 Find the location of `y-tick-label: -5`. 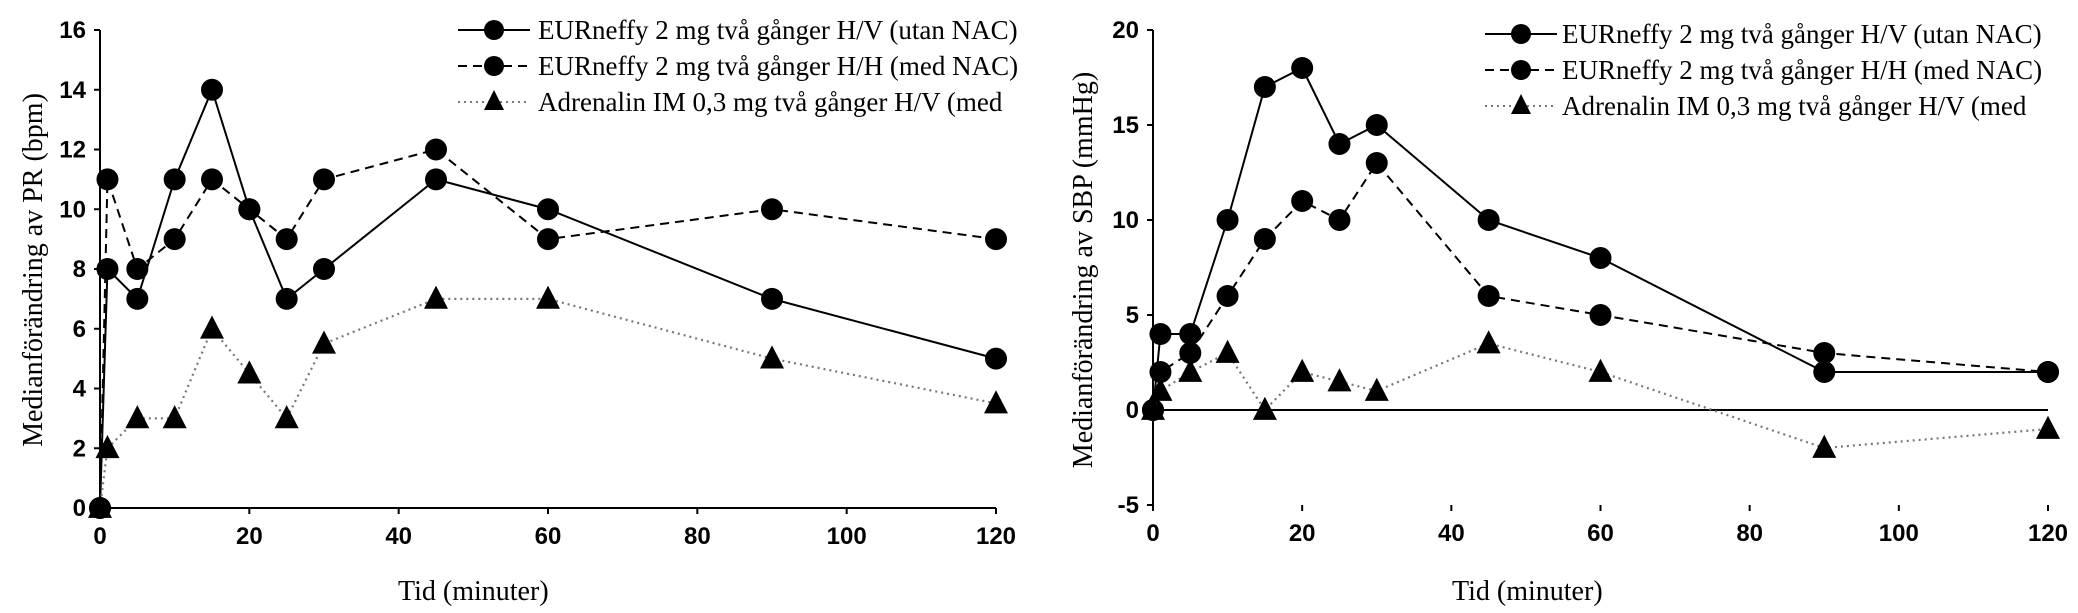

y-tick-label: -5 is located at coordinates (1128, 505).